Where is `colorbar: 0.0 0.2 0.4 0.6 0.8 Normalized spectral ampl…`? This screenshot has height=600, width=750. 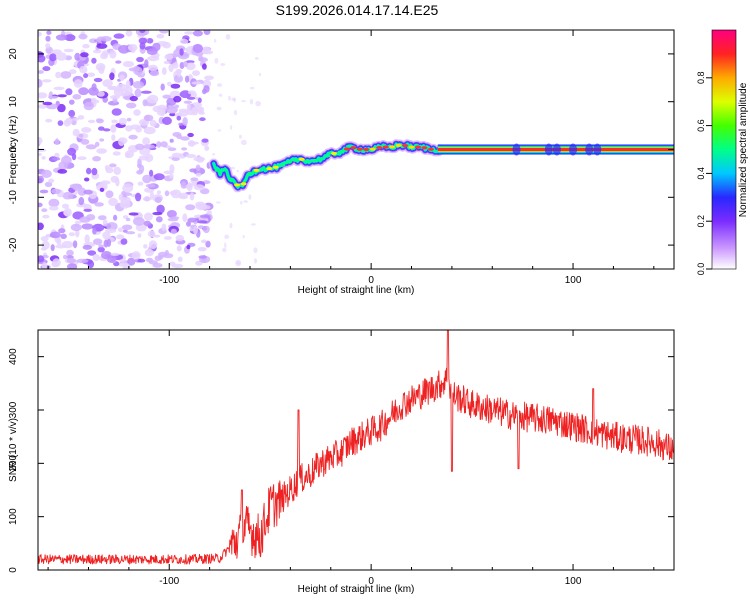
colorbar: 0.0 0.2 0.4 0.6 0.8 Normalized spectral ampl… is located at coordinates (722, 152).